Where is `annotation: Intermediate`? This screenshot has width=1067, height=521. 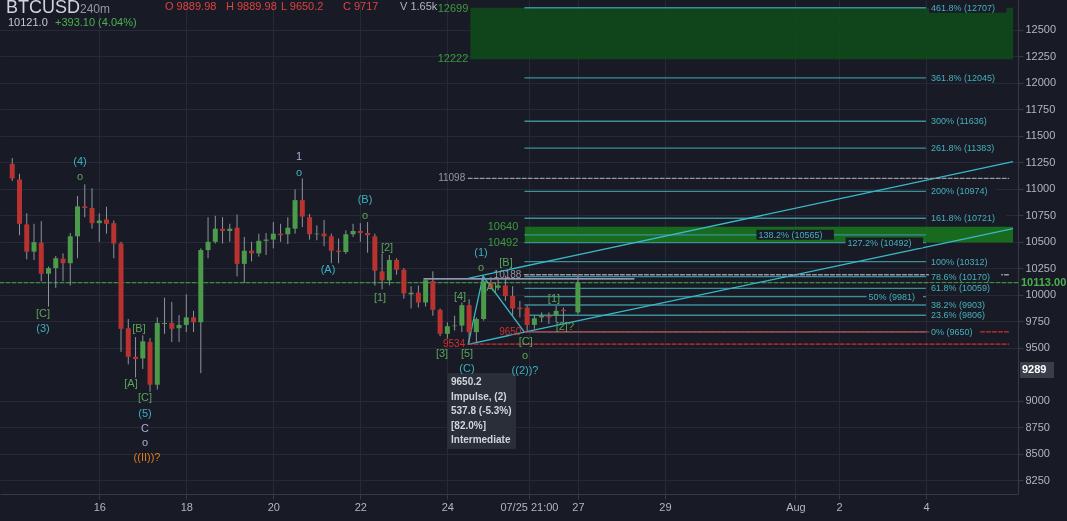
annotation: Intermediate is located at coordinates (481, 439).